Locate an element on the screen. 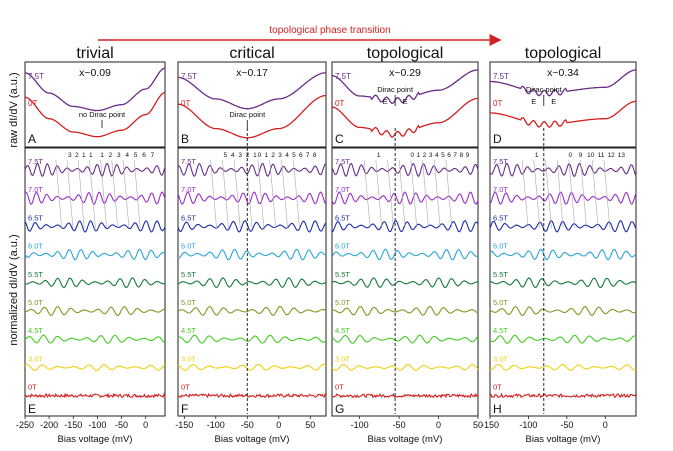 This screenshot has width=673, height=451. ll-label-right: 9 is located at coordinates (468, 155).